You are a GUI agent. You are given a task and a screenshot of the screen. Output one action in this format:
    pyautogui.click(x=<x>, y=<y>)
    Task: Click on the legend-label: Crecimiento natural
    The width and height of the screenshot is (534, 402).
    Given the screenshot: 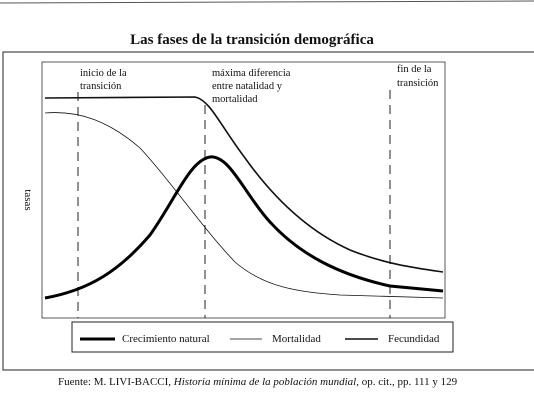 What is the action you would take?
    pyautogui.click(x=166, y=339)
    